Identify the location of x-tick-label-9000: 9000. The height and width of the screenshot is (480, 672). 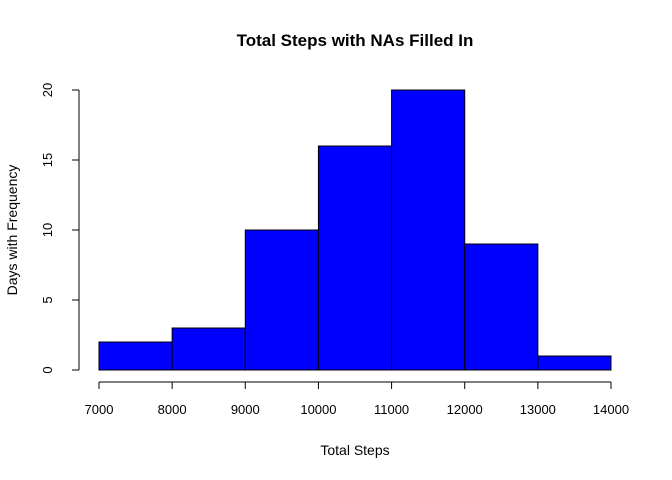
(245, 409).